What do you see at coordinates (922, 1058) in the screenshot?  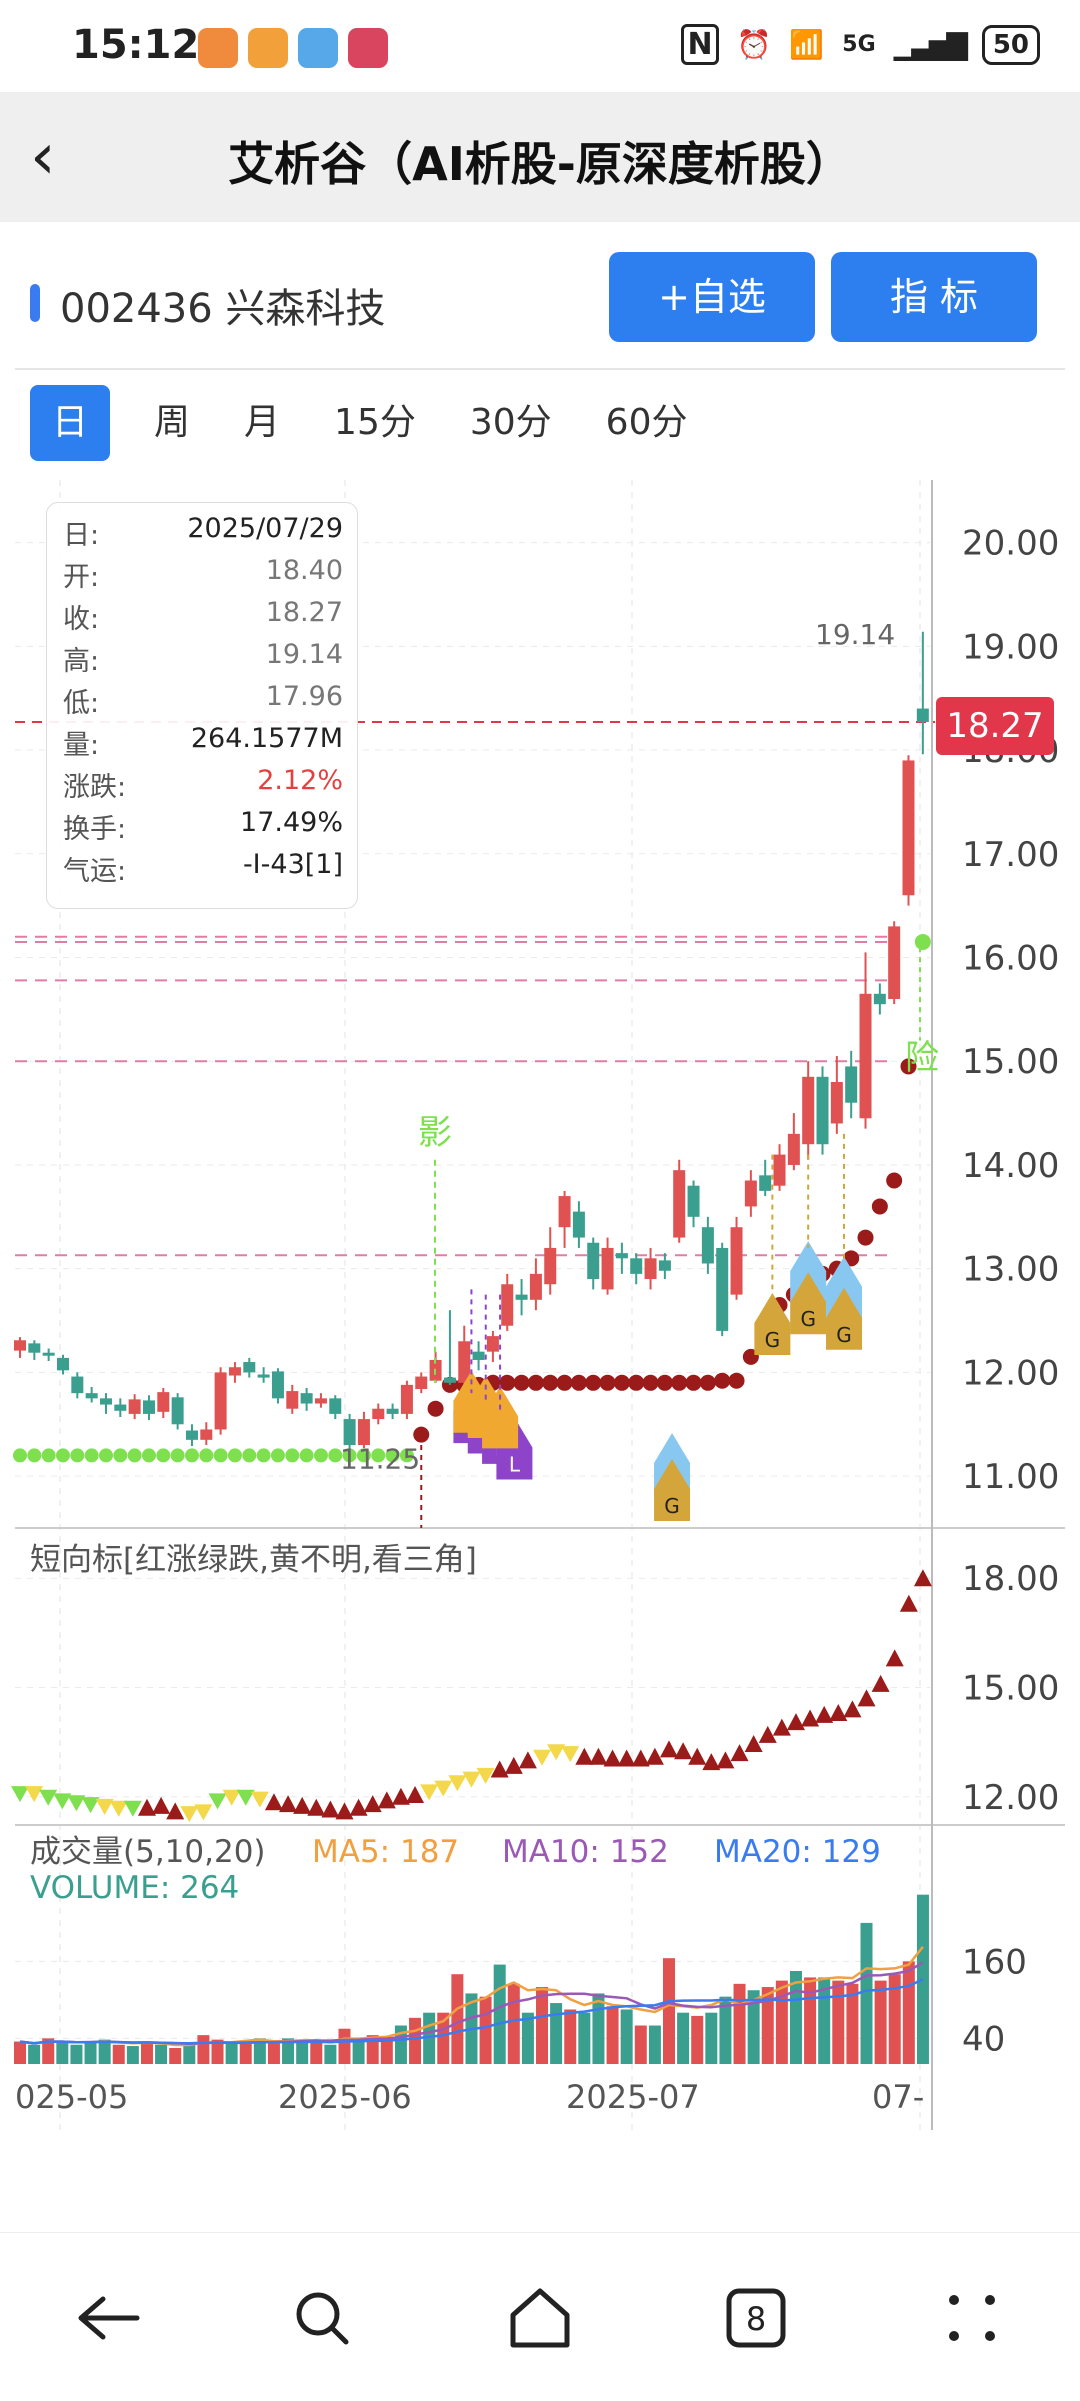 I see `xian-label: 险` at bounding box center [922, 1058].